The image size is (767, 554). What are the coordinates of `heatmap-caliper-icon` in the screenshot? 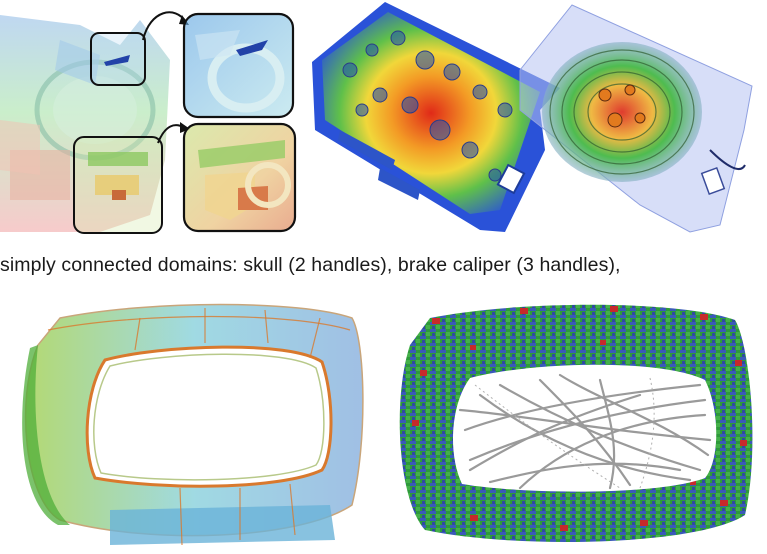 It's located at (436, 117).